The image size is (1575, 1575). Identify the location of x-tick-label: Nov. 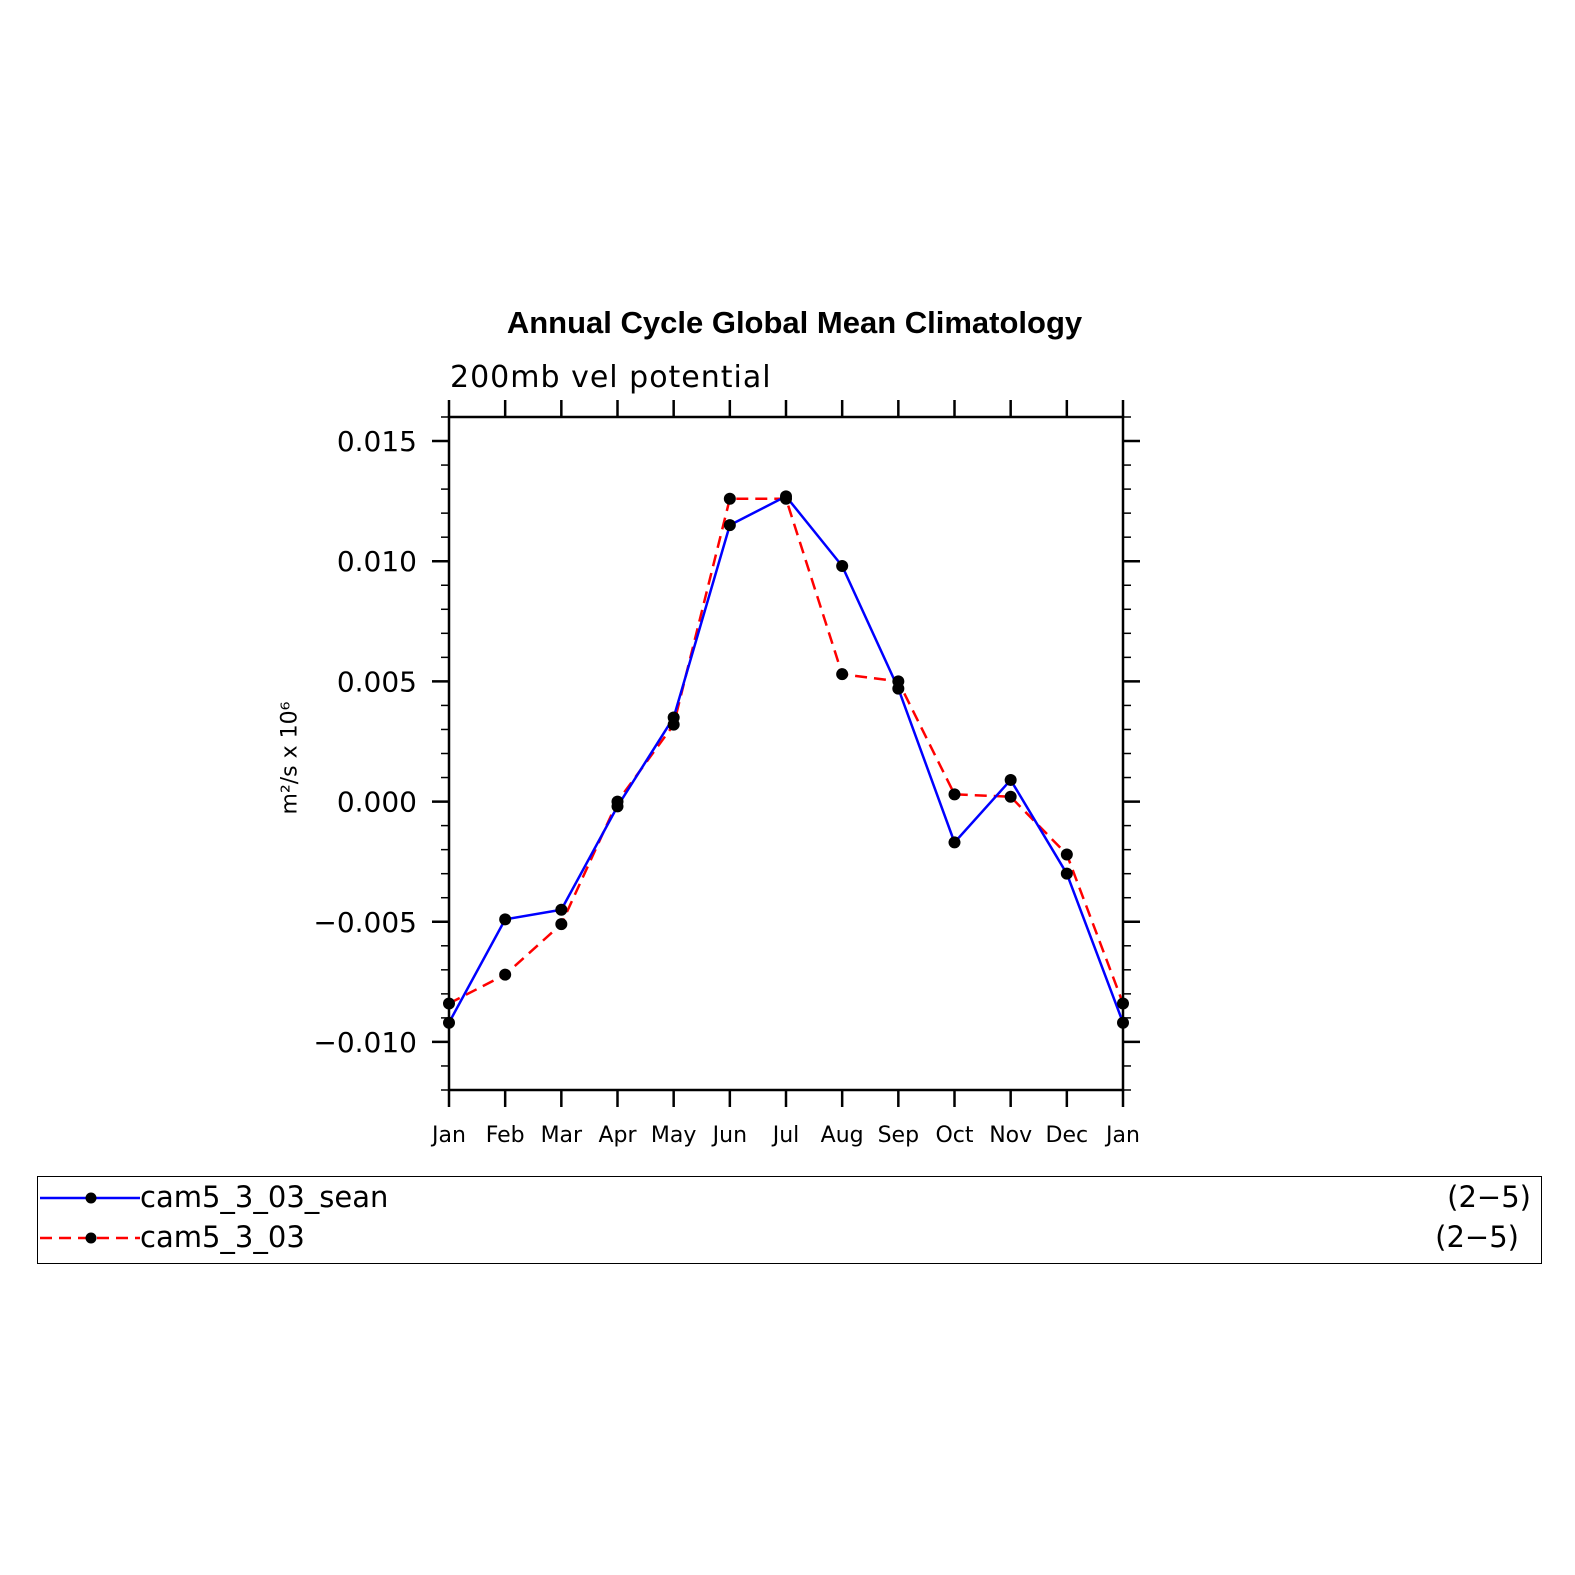
(1010, 1135).